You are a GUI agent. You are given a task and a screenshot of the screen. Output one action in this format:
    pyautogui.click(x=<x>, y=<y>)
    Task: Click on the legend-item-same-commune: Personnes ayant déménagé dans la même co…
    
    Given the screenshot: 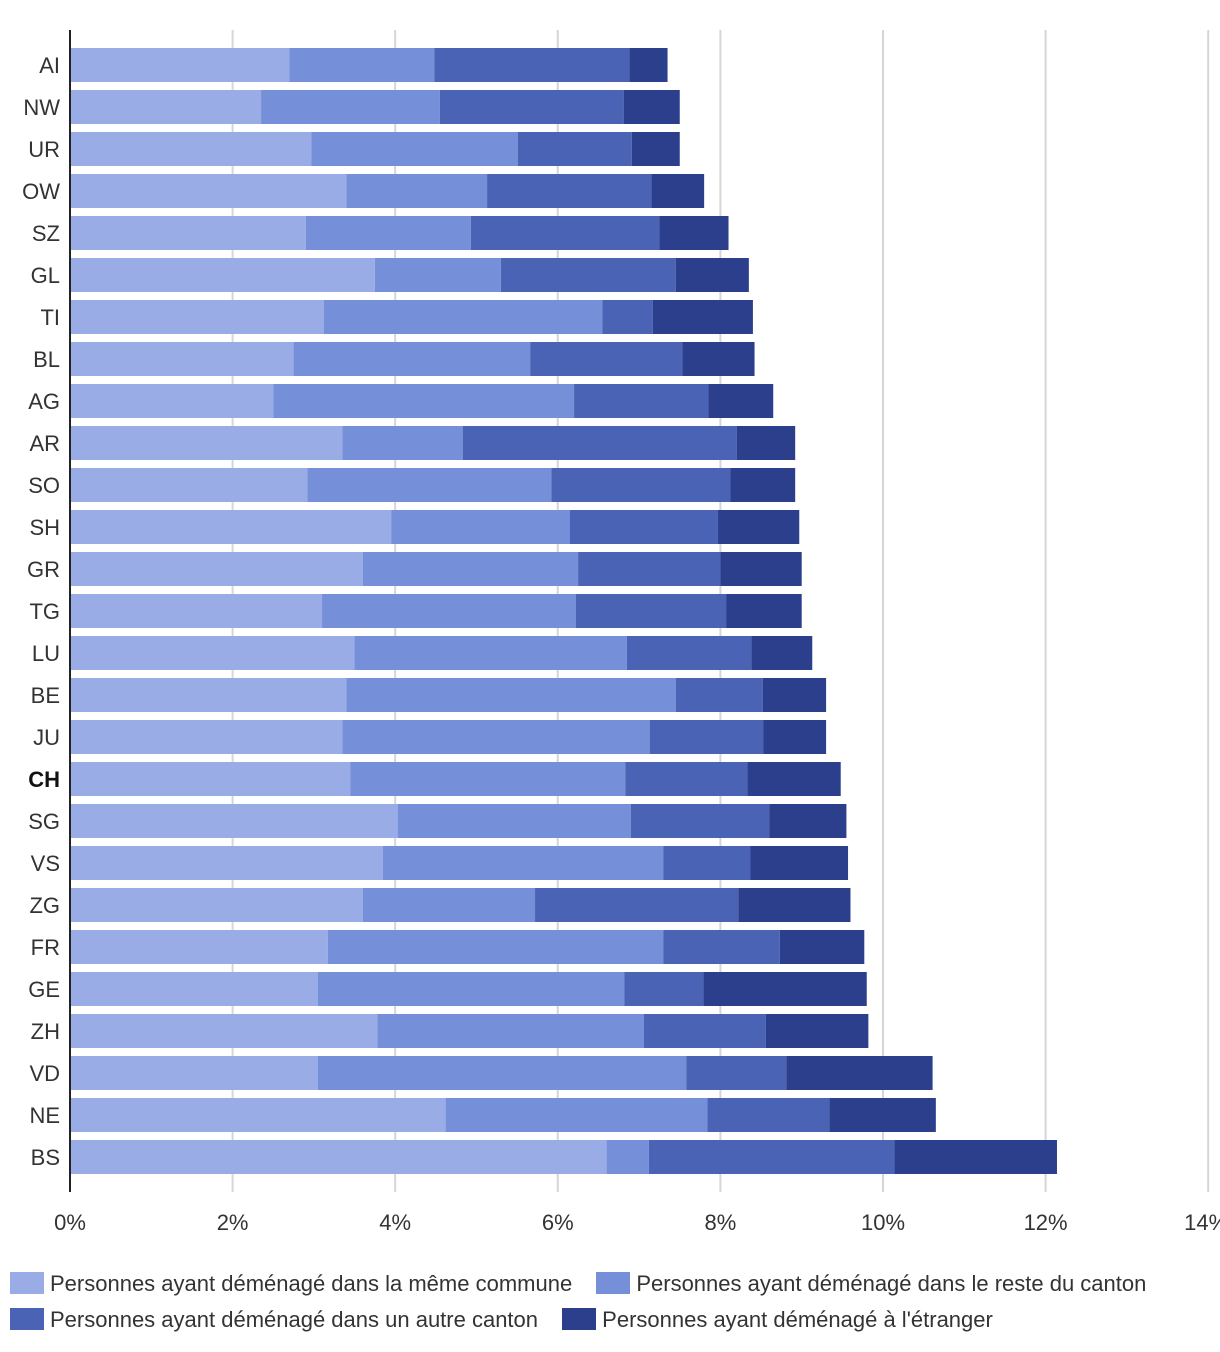 What is the action you would take?
    pyautogui.click(x=291, y=1283)
    